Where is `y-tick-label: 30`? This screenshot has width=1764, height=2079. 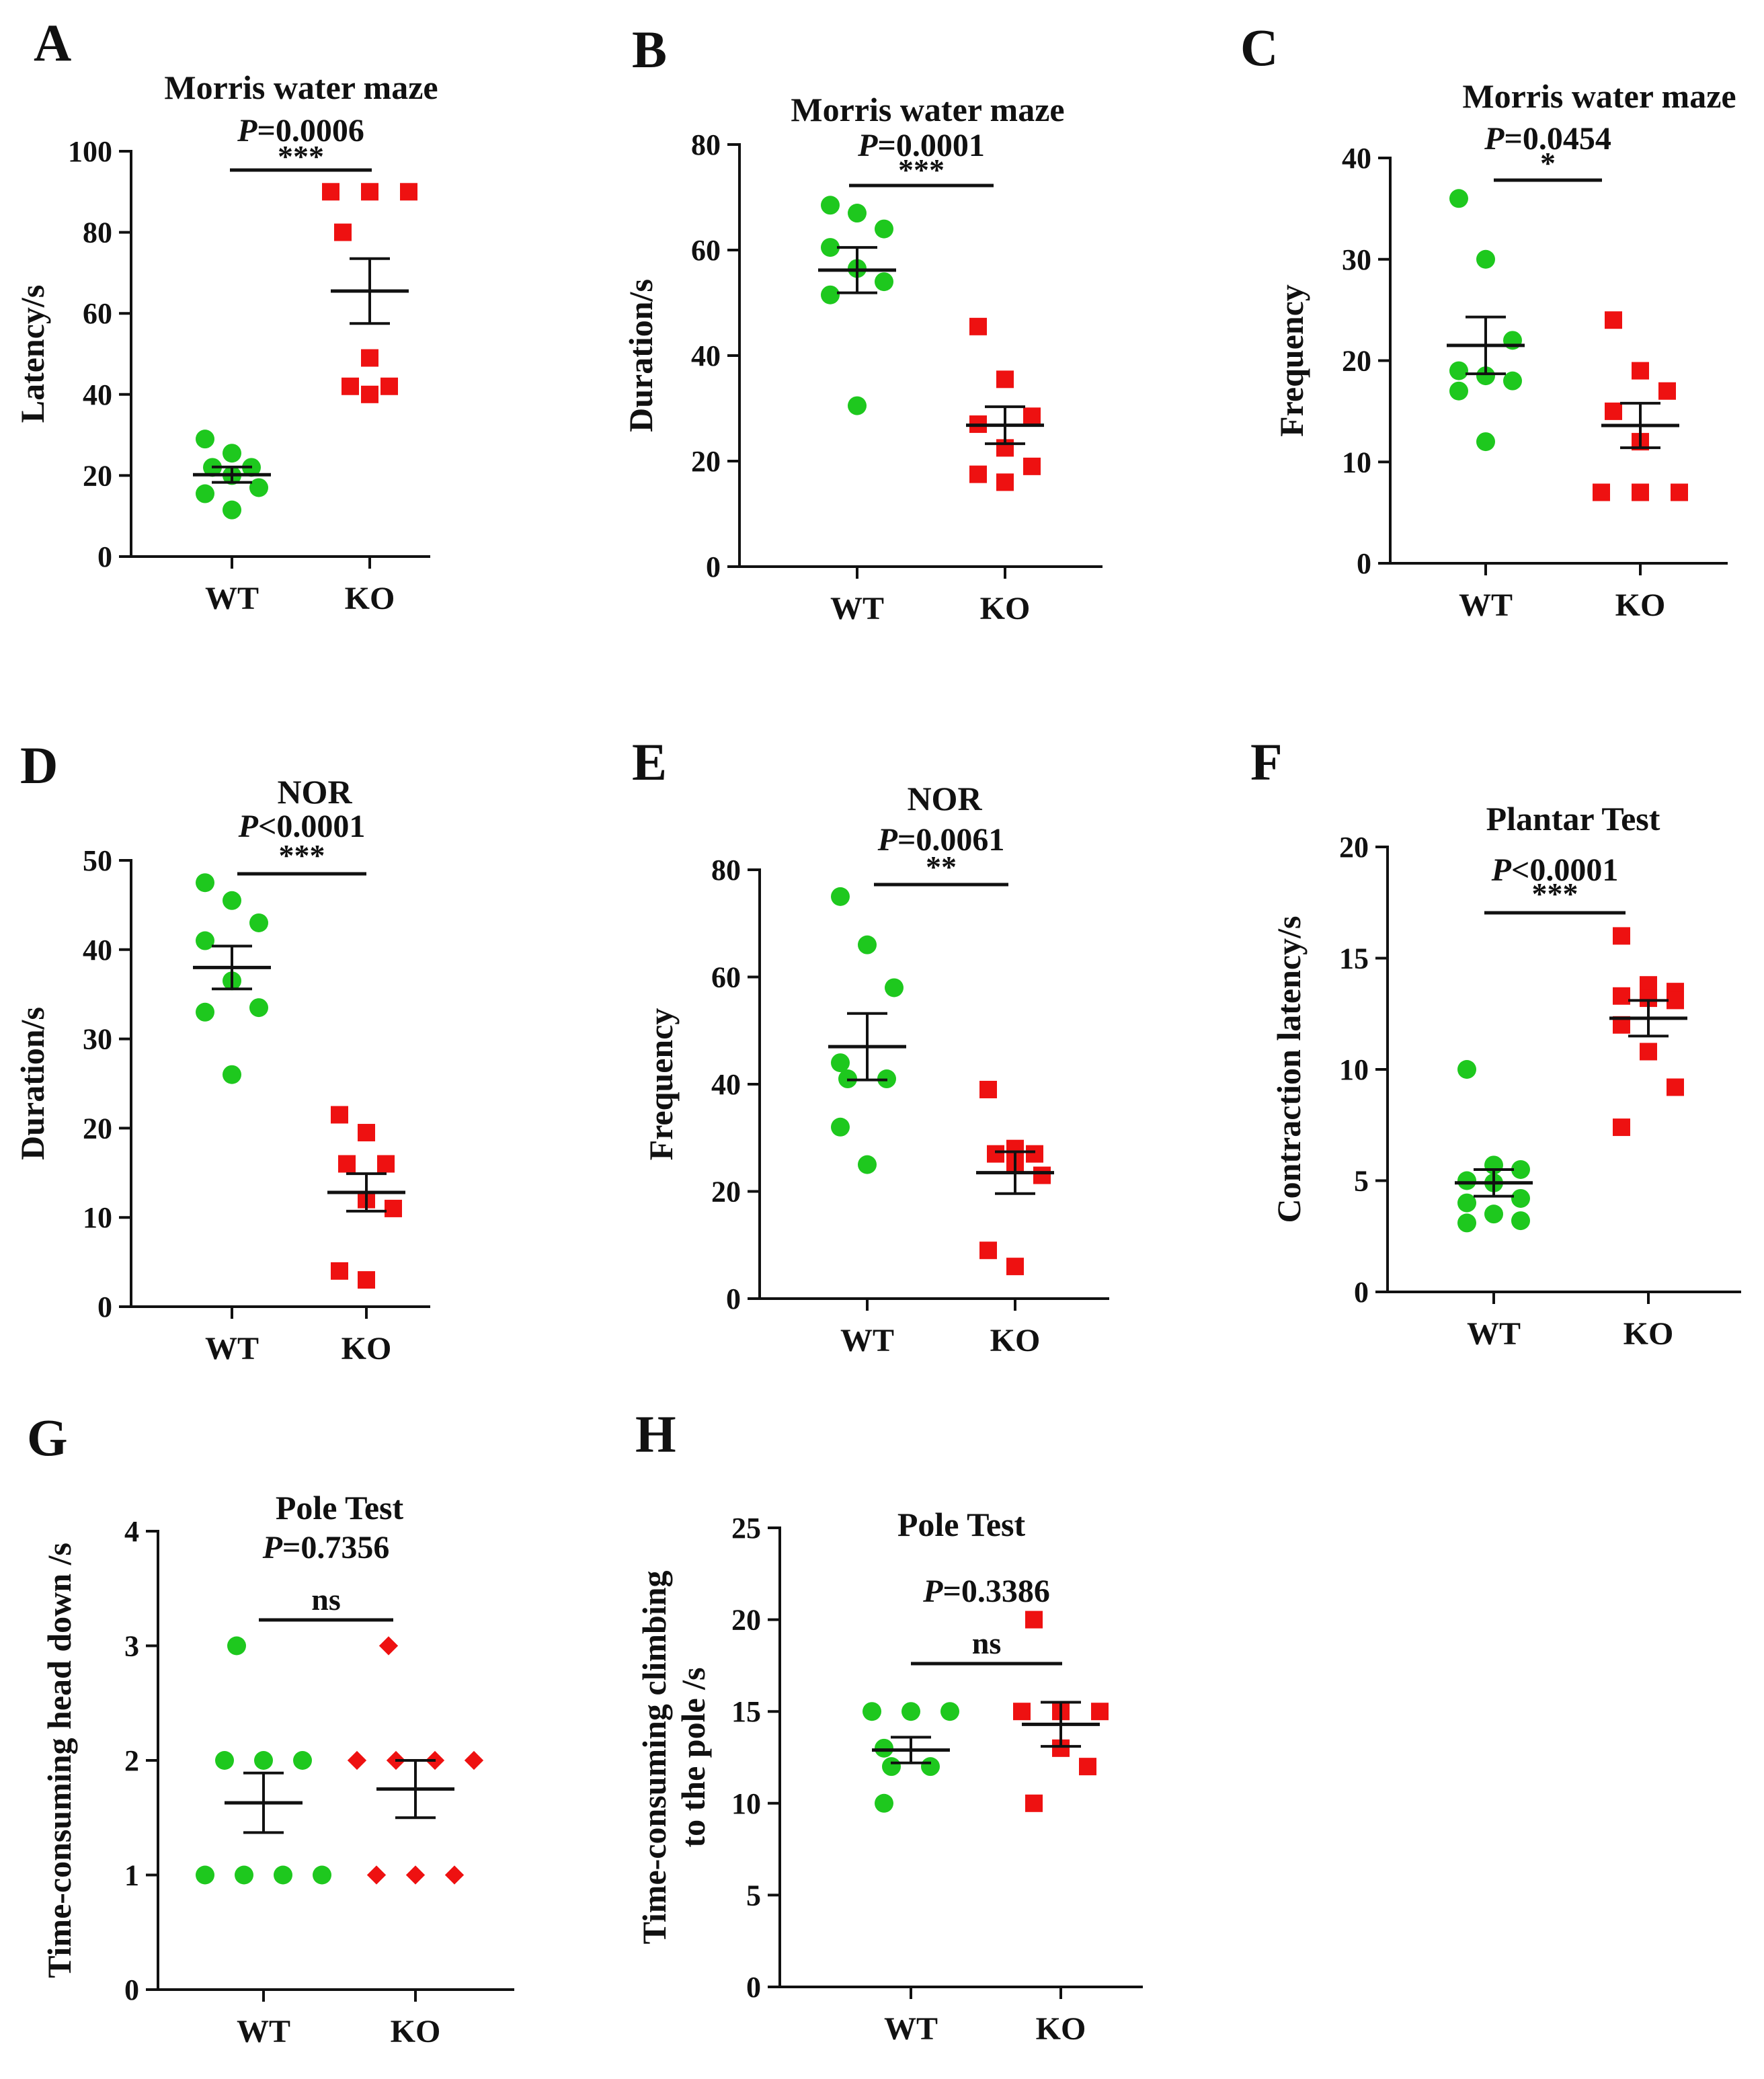
y-tick-label: 30 is located at coordinates (1356, 260).